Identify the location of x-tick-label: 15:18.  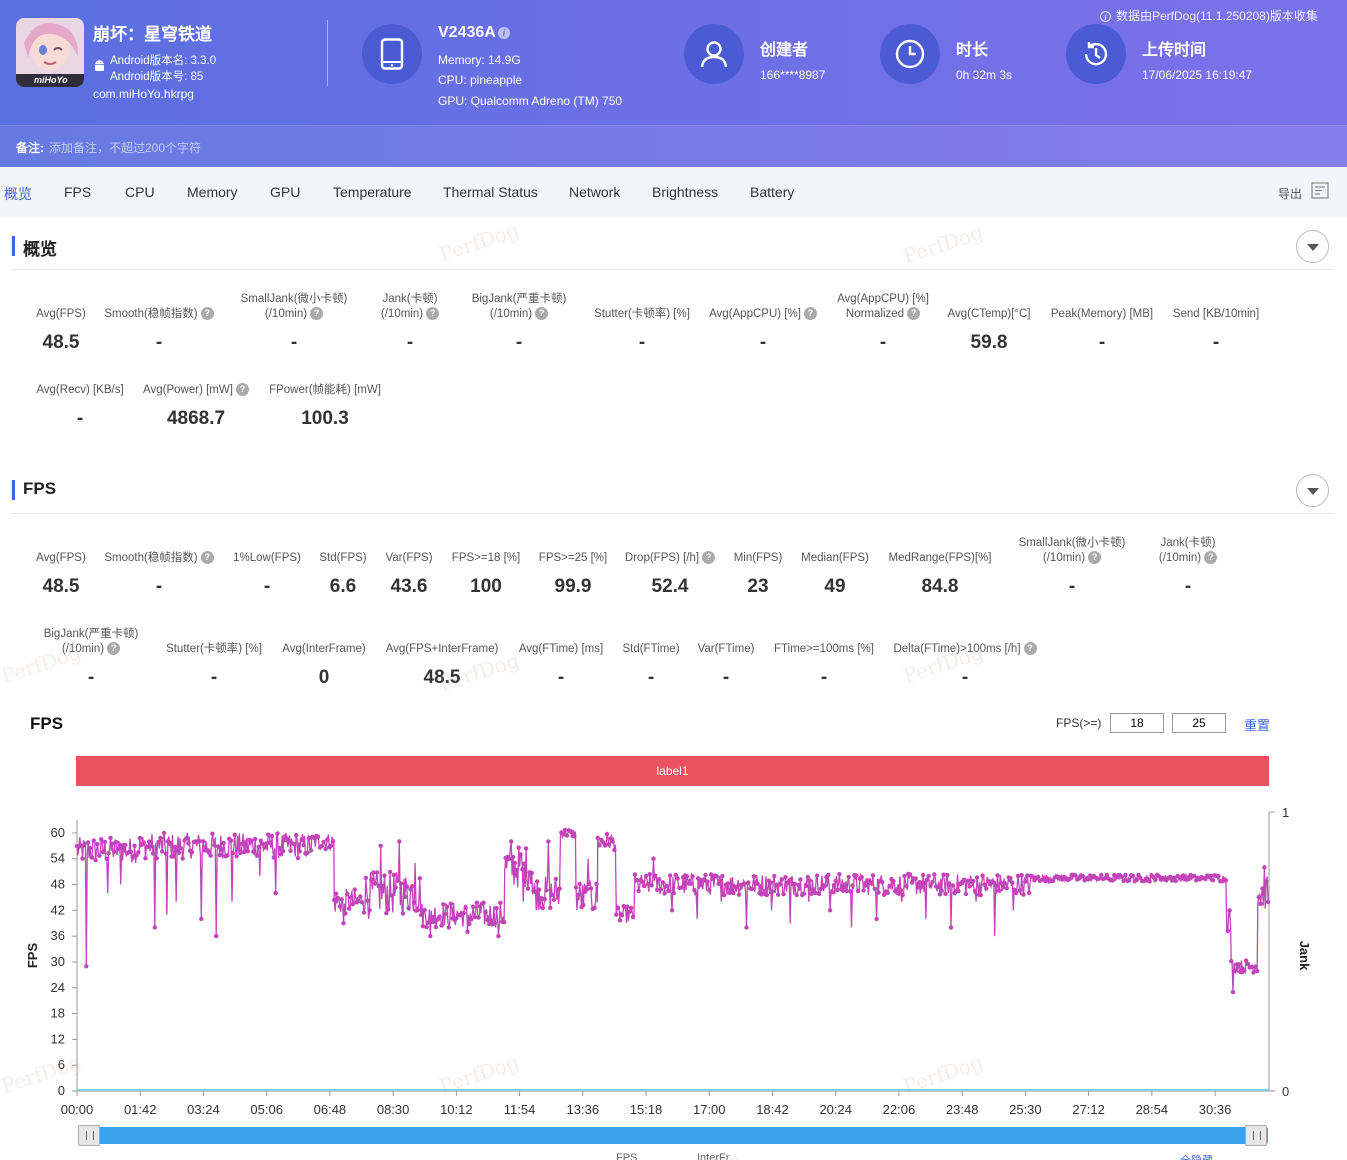
(646, 1109).